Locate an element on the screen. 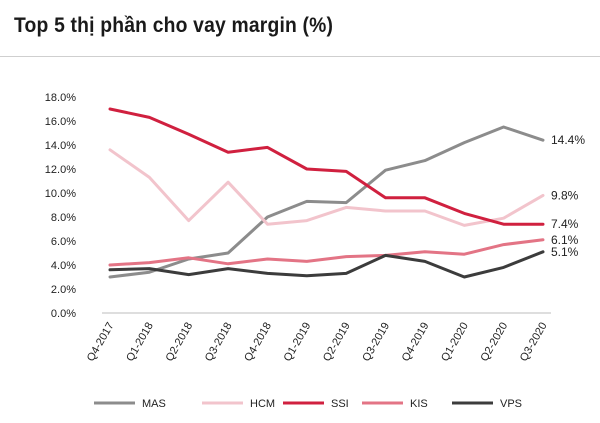 Image resolution: width=600 pixels, height=423 pixels. y-tick-label: 18.0% is located at coordinates (60, 98).